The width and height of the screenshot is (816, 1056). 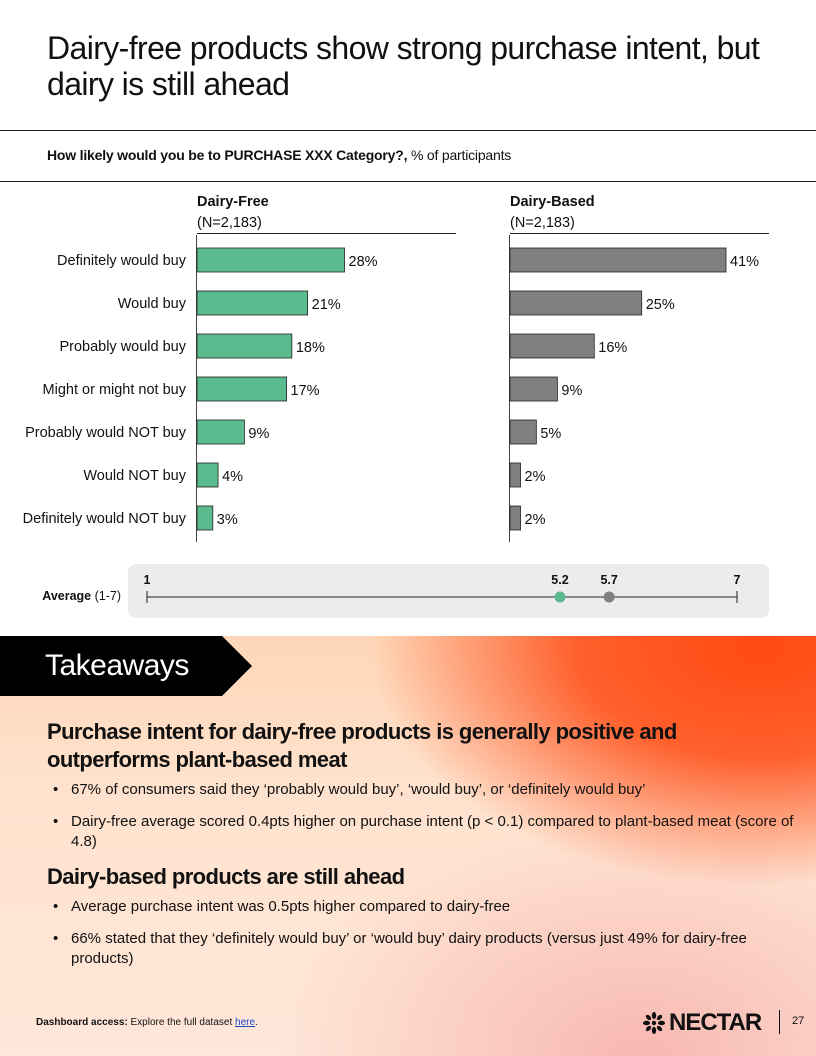 I want to click on nectar-wordmark: NECTAR, so click(x=715, y=1022).